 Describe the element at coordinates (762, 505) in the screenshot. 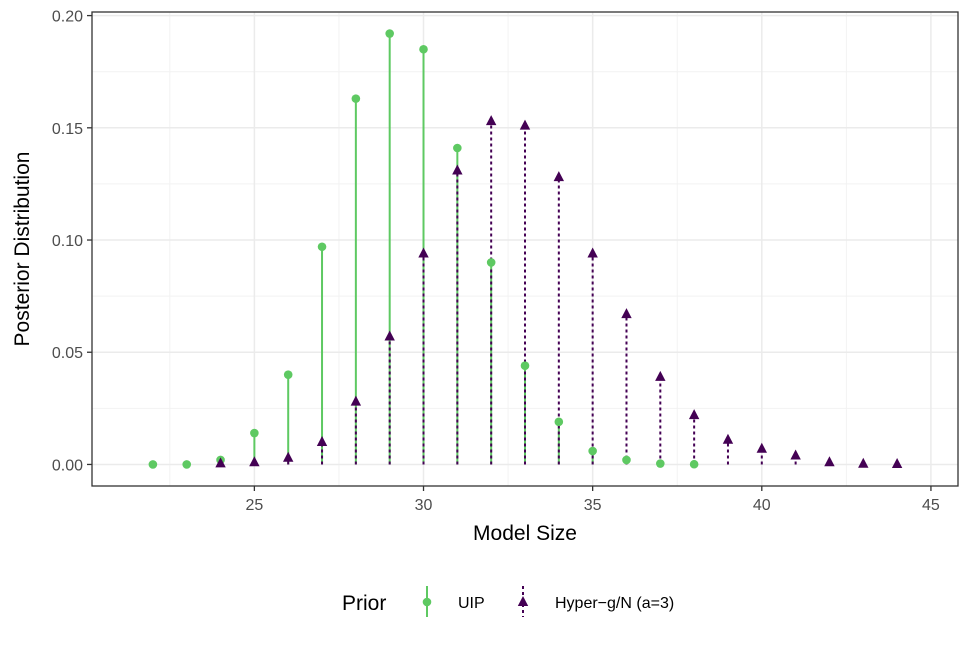

I see `x-tick-label: 40` at that location.